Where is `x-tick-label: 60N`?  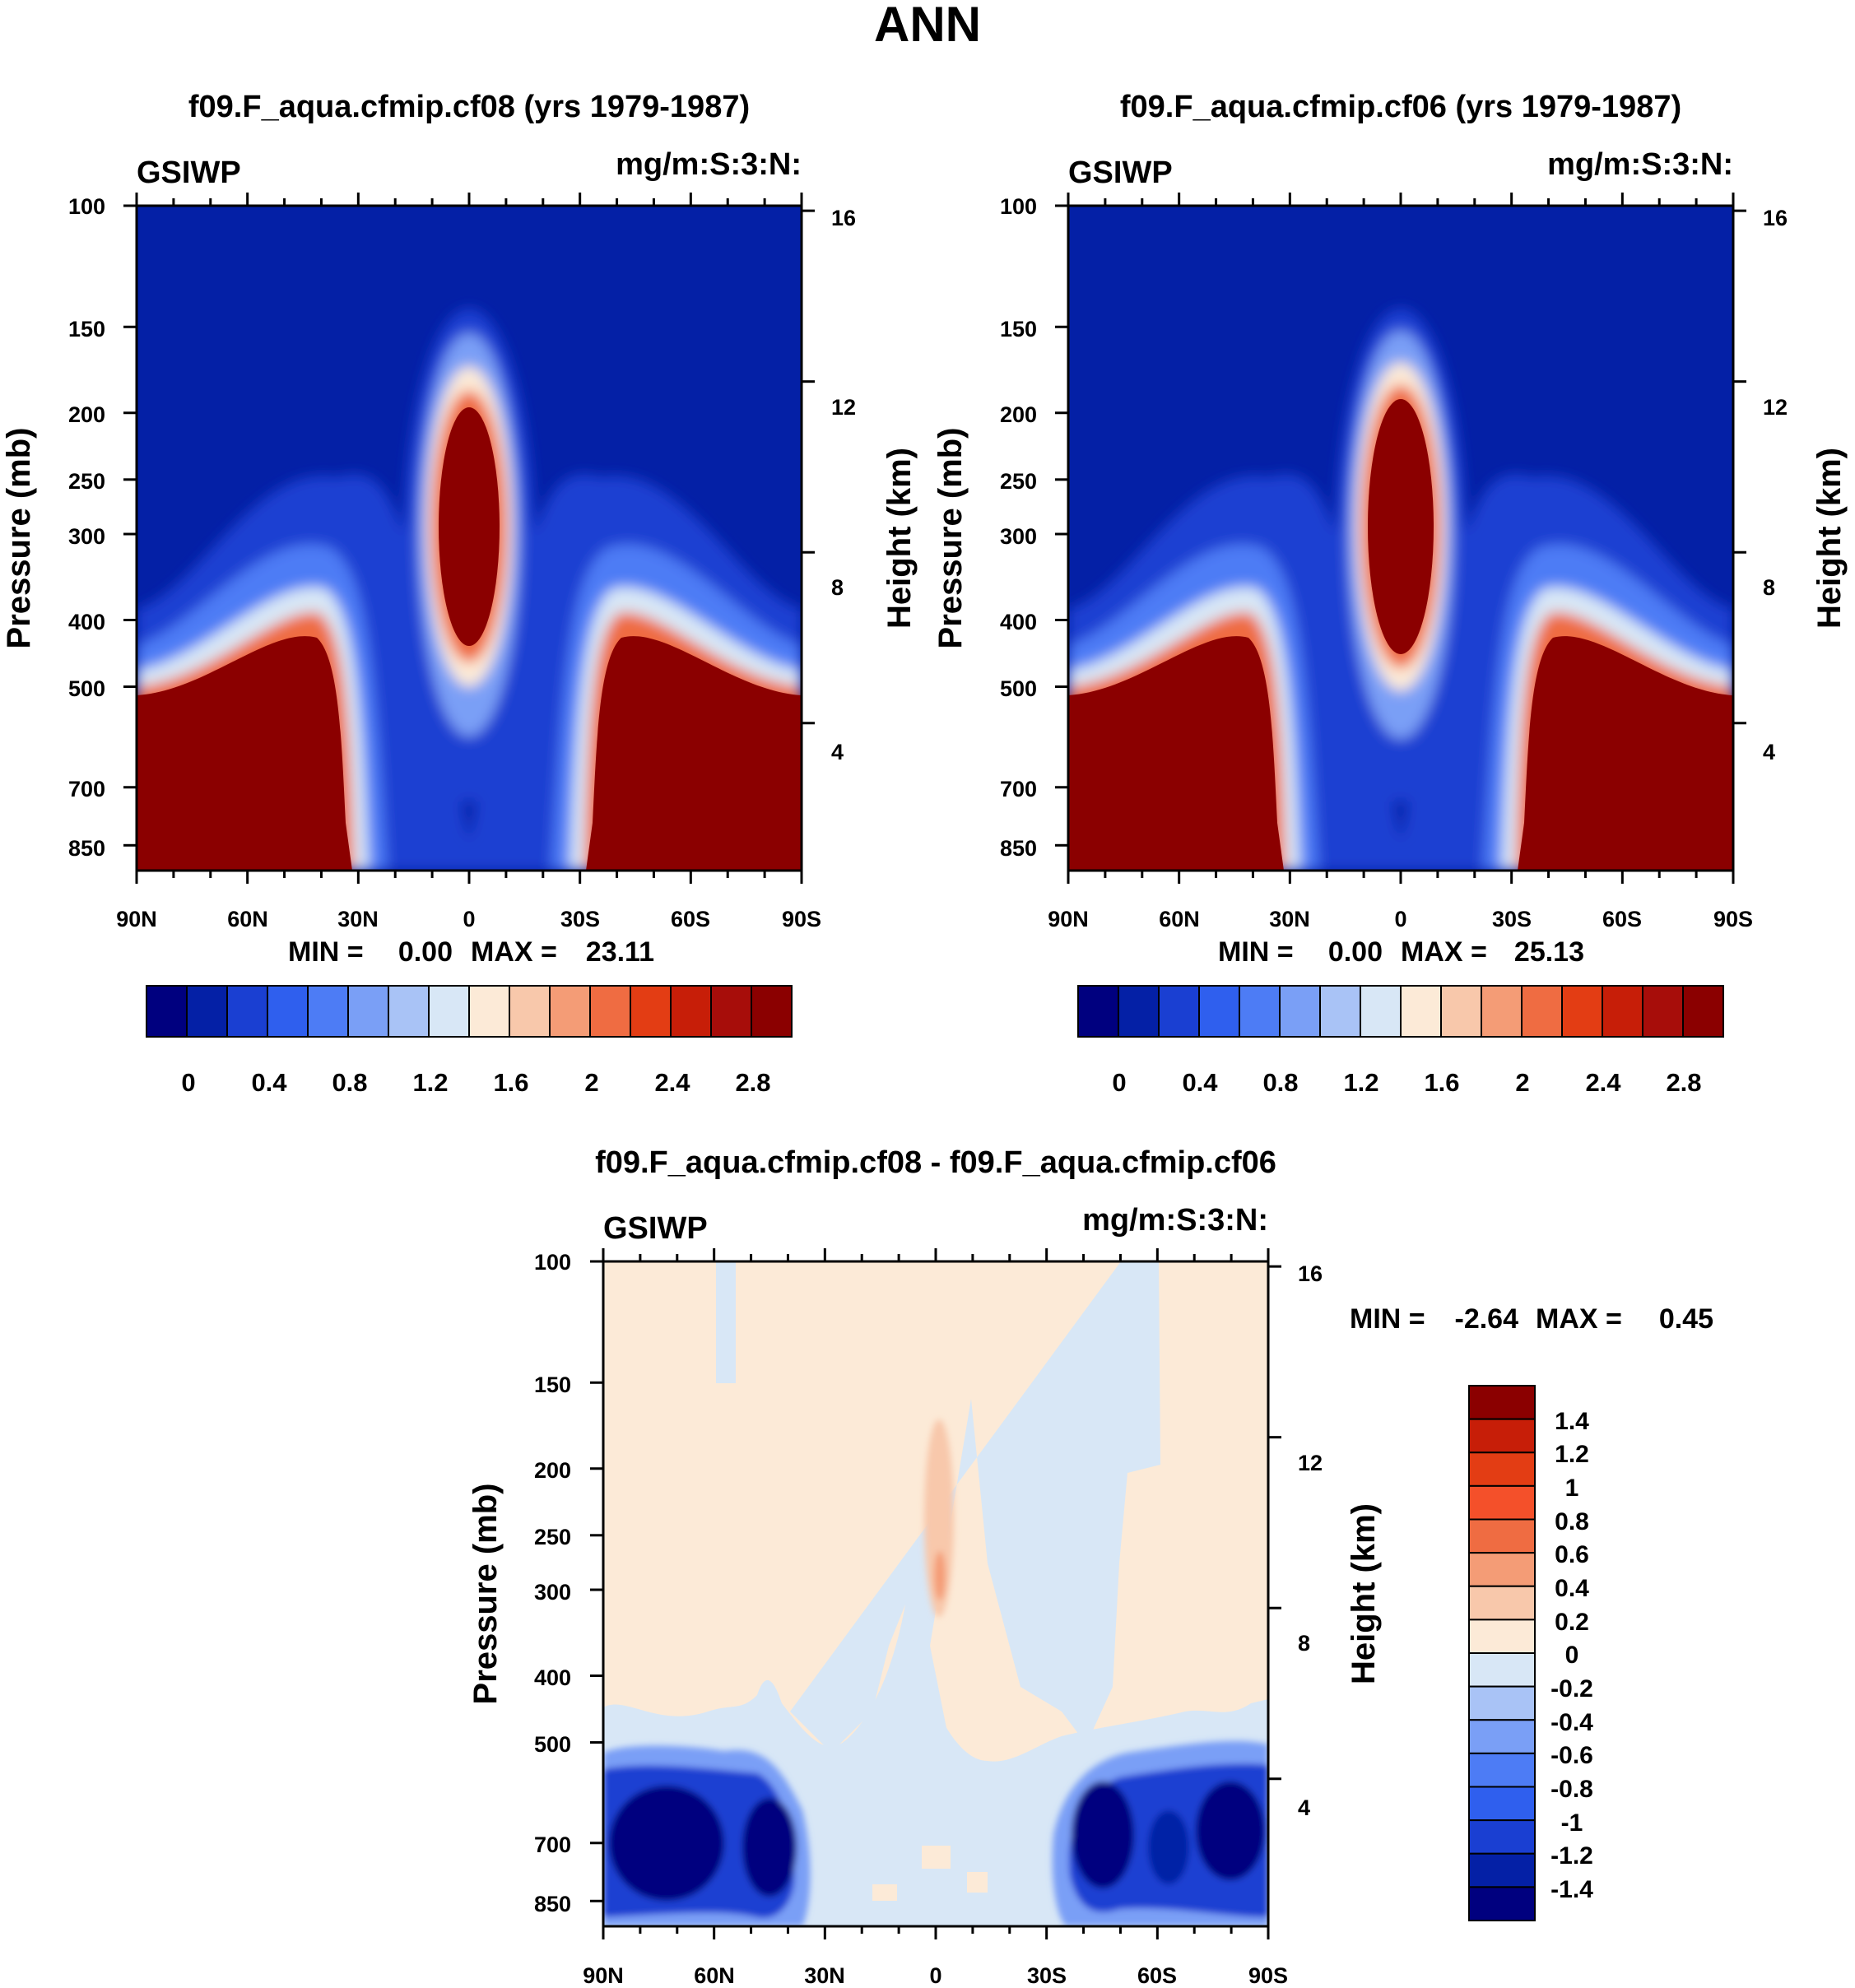 x-tick-label: 60N is located at coordinates (247, 919).